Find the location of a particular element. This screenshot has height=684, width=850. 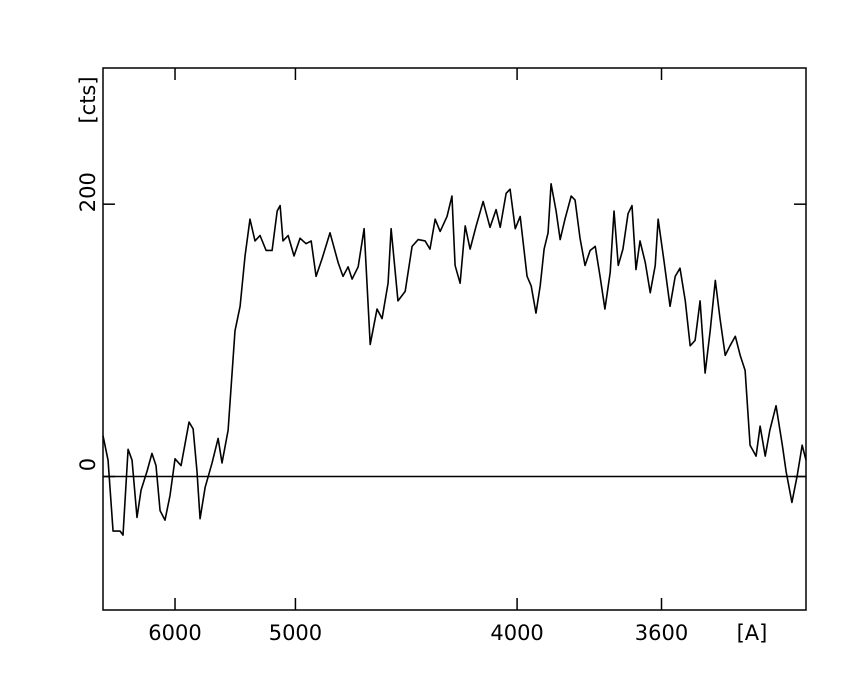

y-tick-label: 200 is located at coordinates (88, 192).